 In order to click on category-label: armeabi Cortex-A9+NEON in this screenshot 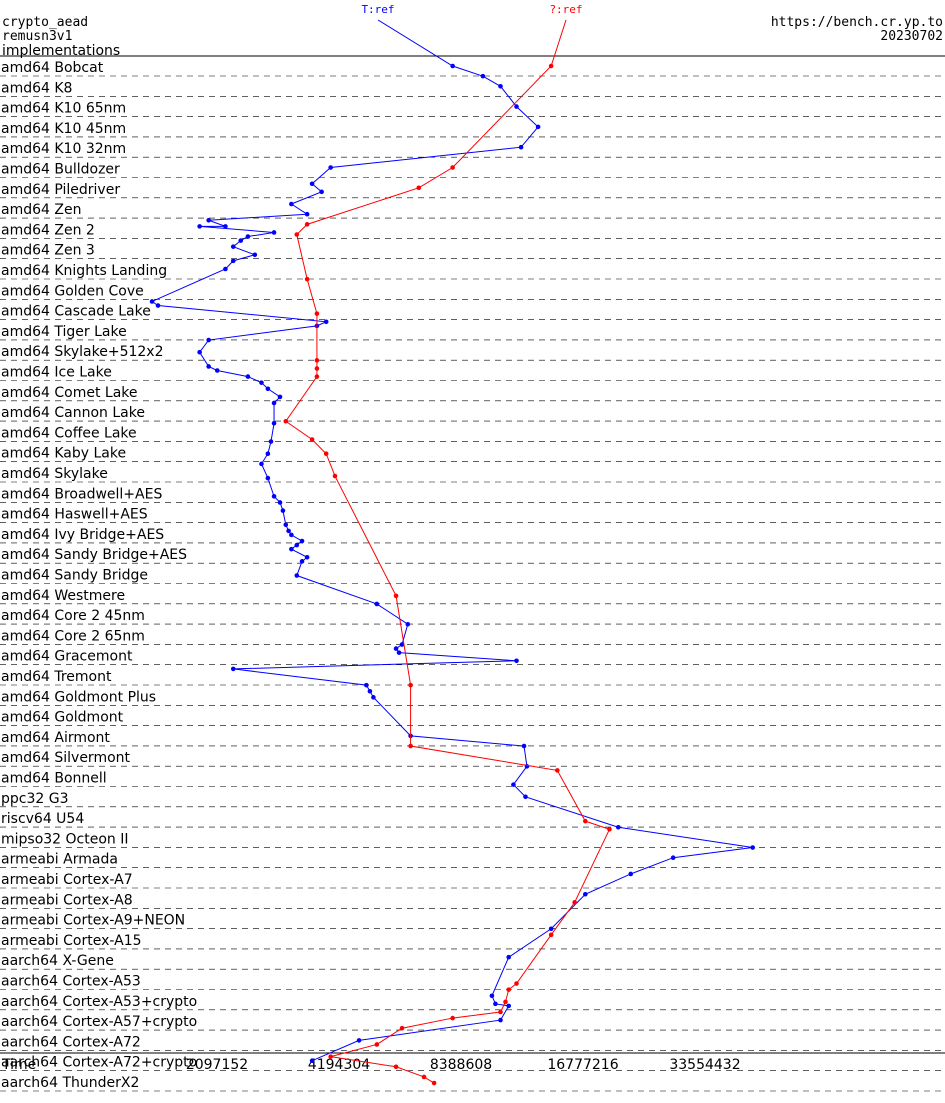, I will do `click(93, 921)`.